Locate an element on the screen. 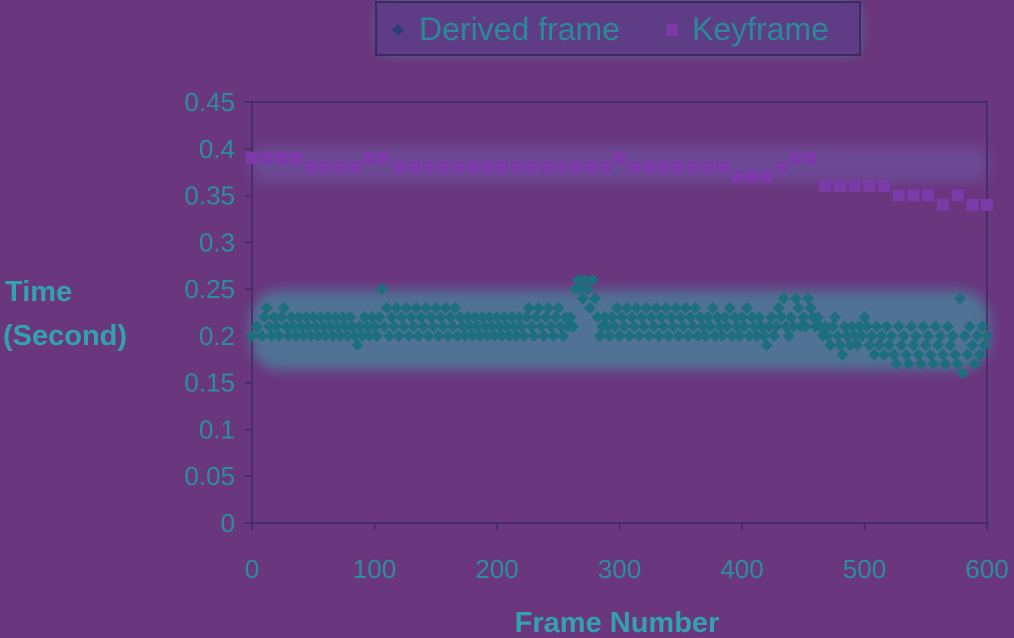 The height and width of the screenshot is (638, 1014). x-tick-label: 600 is located at coordinates (986, 569).